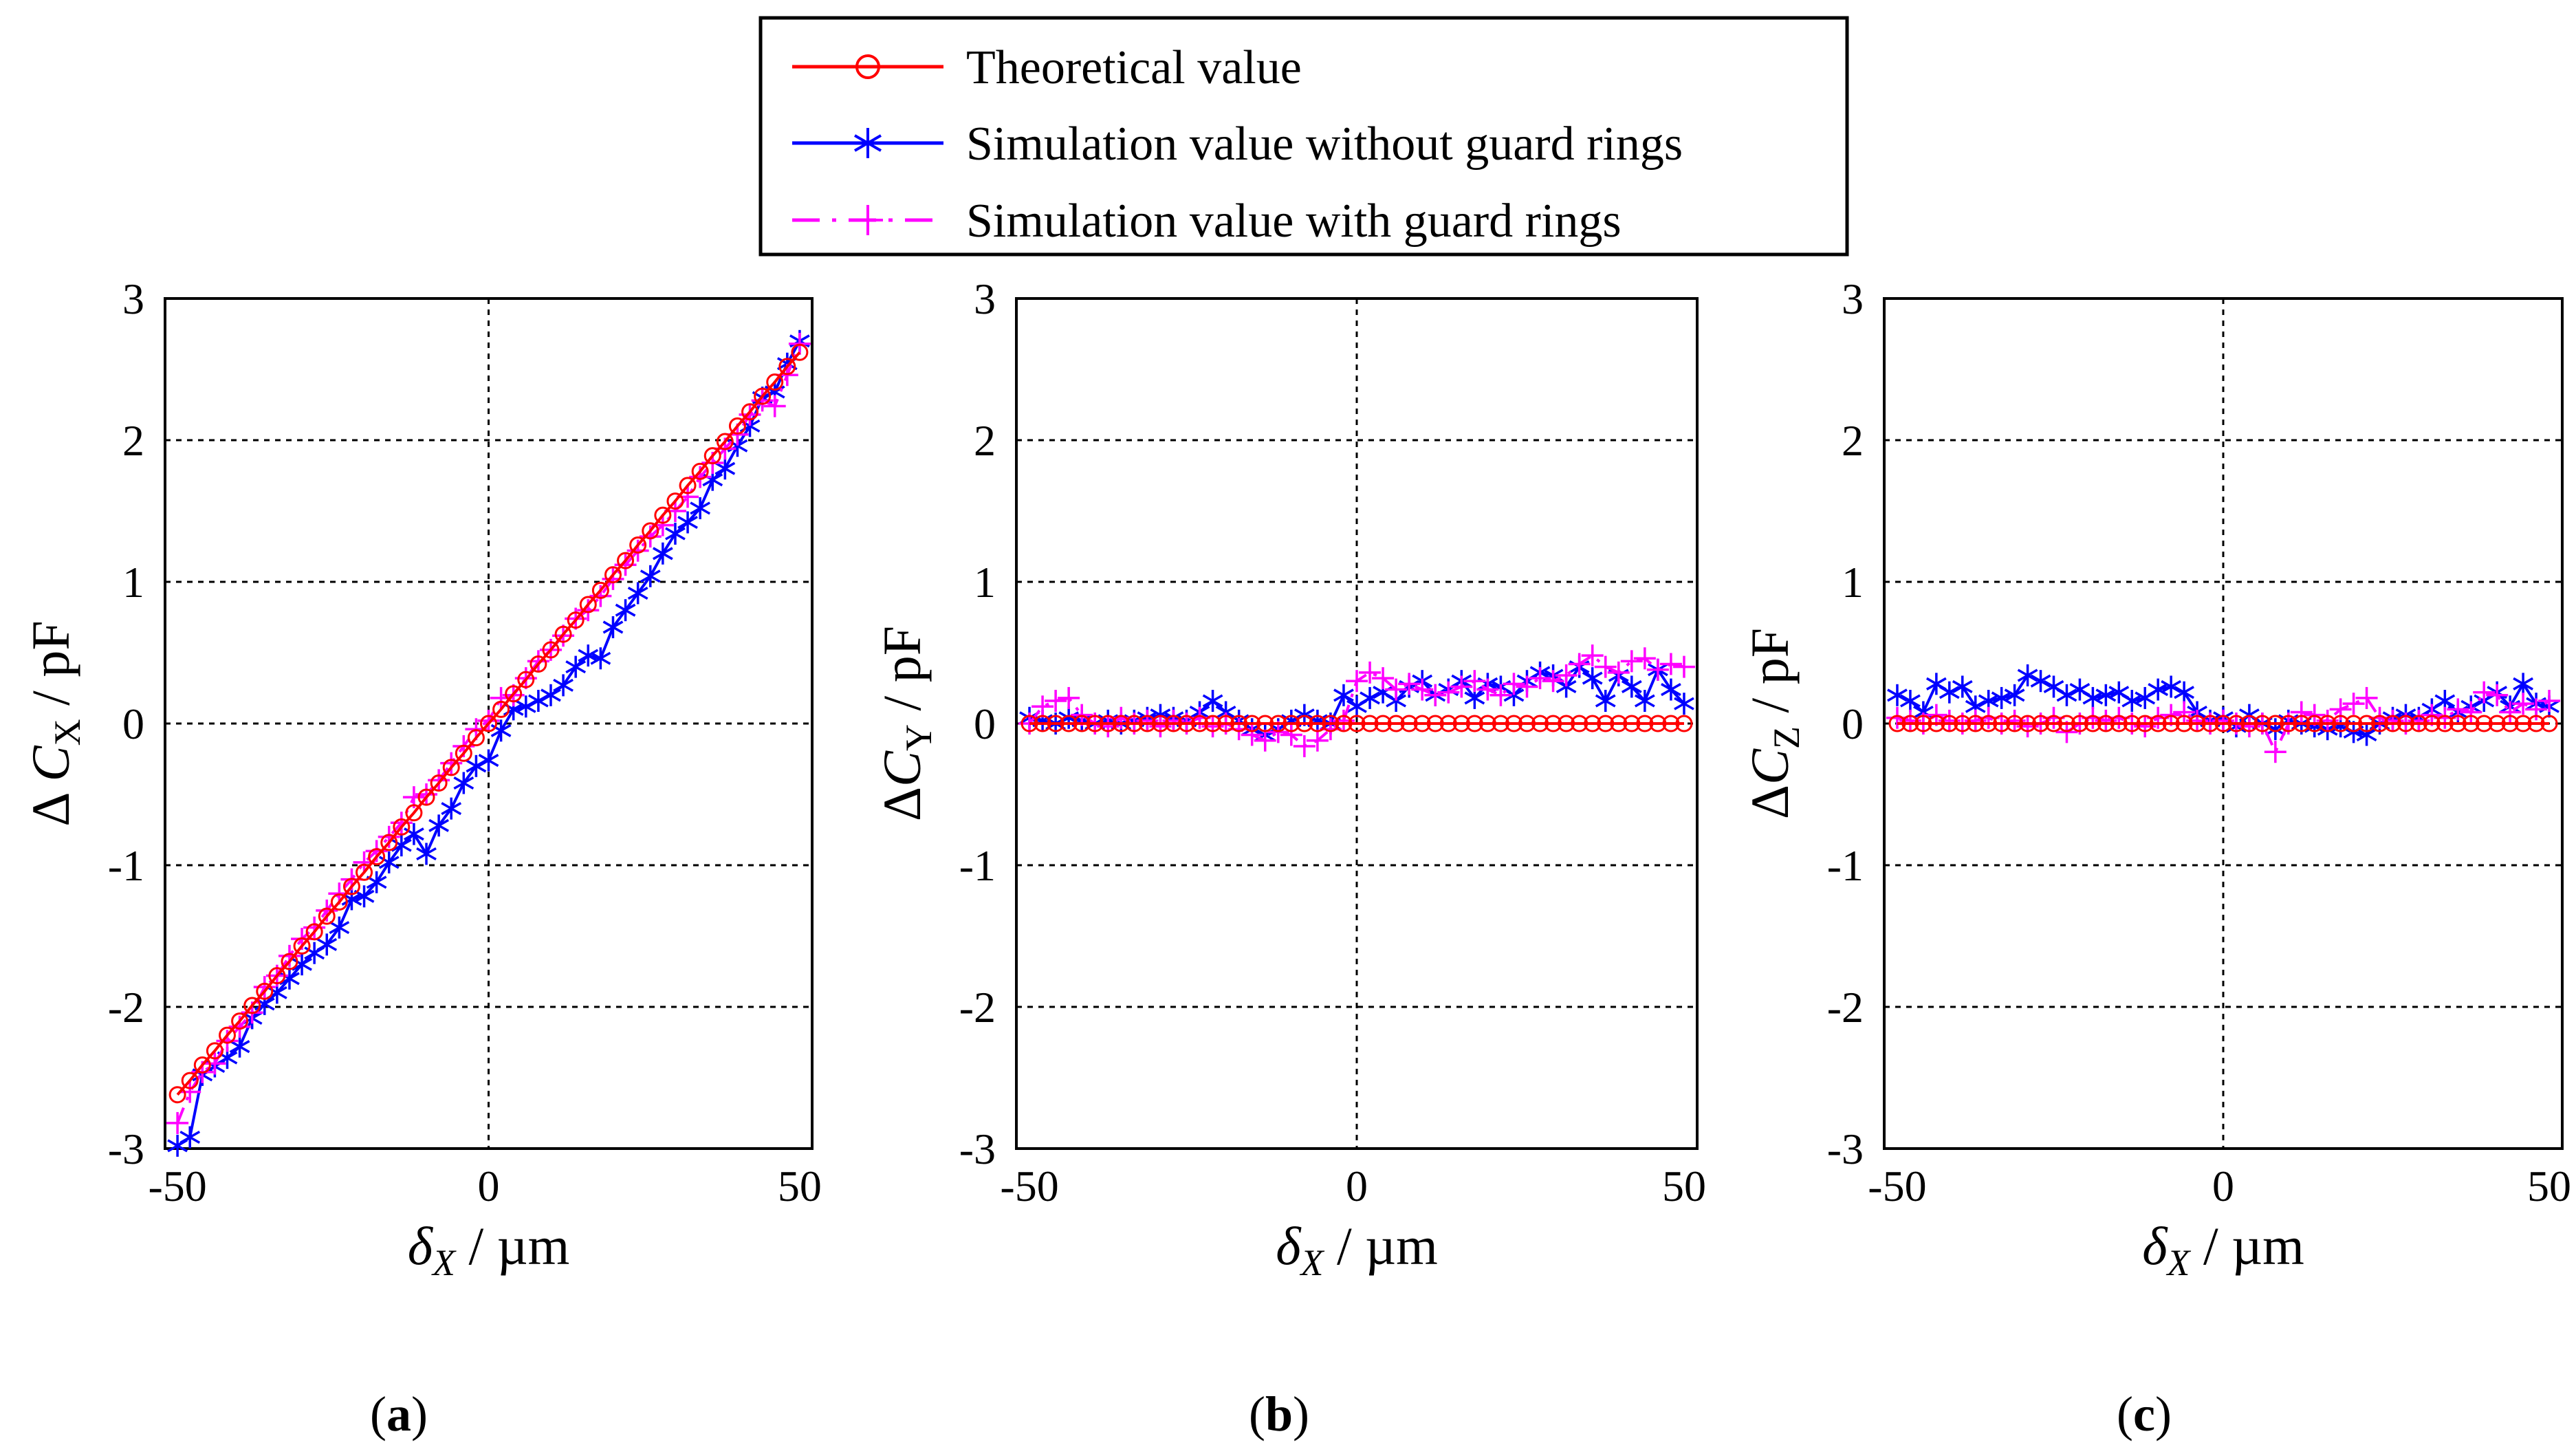 This screenshot has width=2576, height=1456. What do you see at coordinates (1029, 1186) in the screenshot?
I see `panel-b-xtick-label: -50` at bounding box center [1029, 1186].